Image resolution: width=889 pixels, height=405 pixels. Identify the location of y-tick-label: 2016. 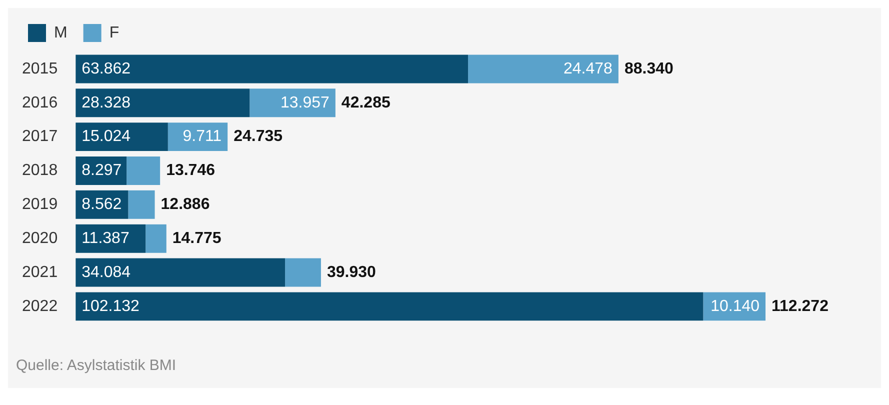
(40, 103).